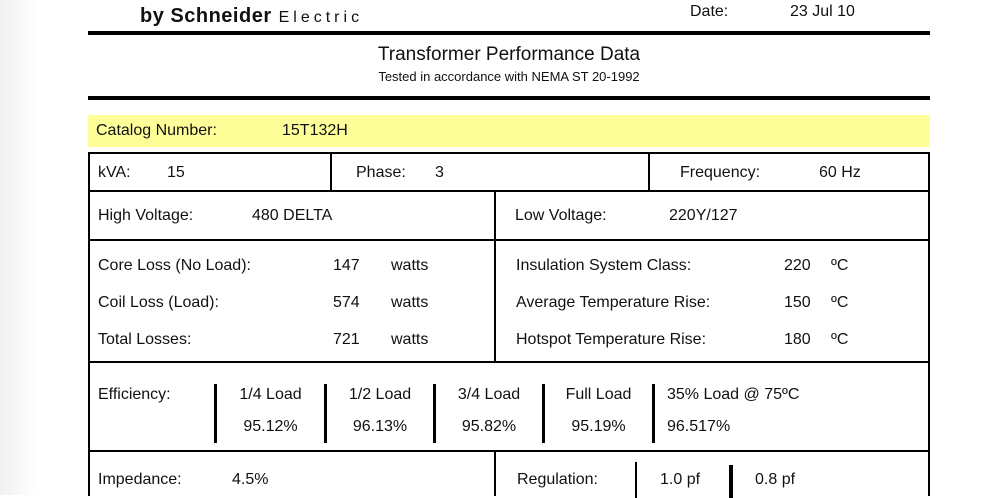 This screenshot has width=987, height=498. Describe the element at coordinates (19, 247) in the screenshot. I see `scan-edge-shading` at that location.